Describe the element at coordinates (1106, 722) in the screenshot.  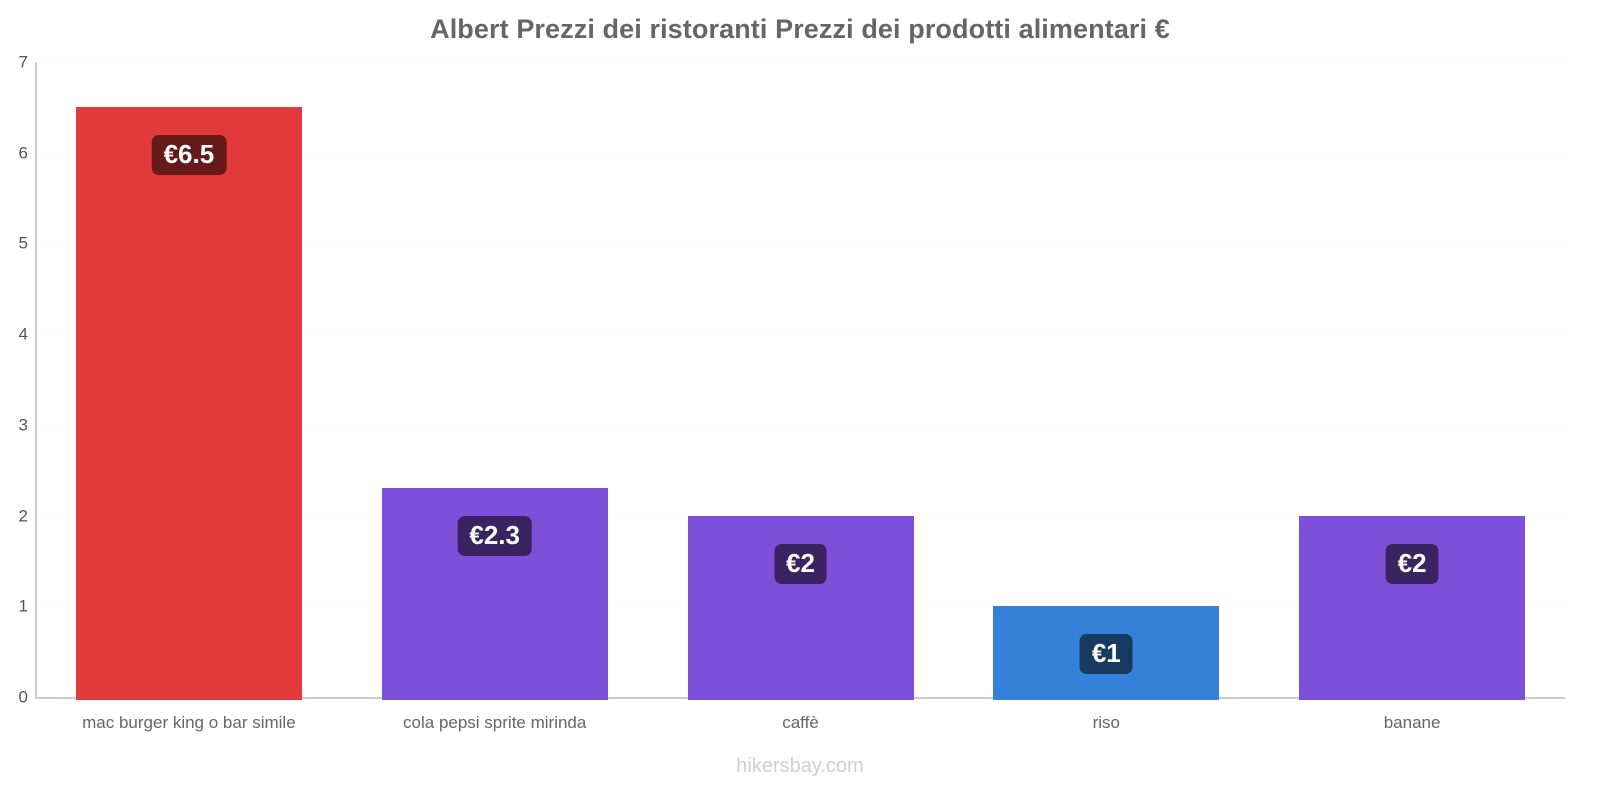
I see `x-axis-tick-label: riso` at that location.